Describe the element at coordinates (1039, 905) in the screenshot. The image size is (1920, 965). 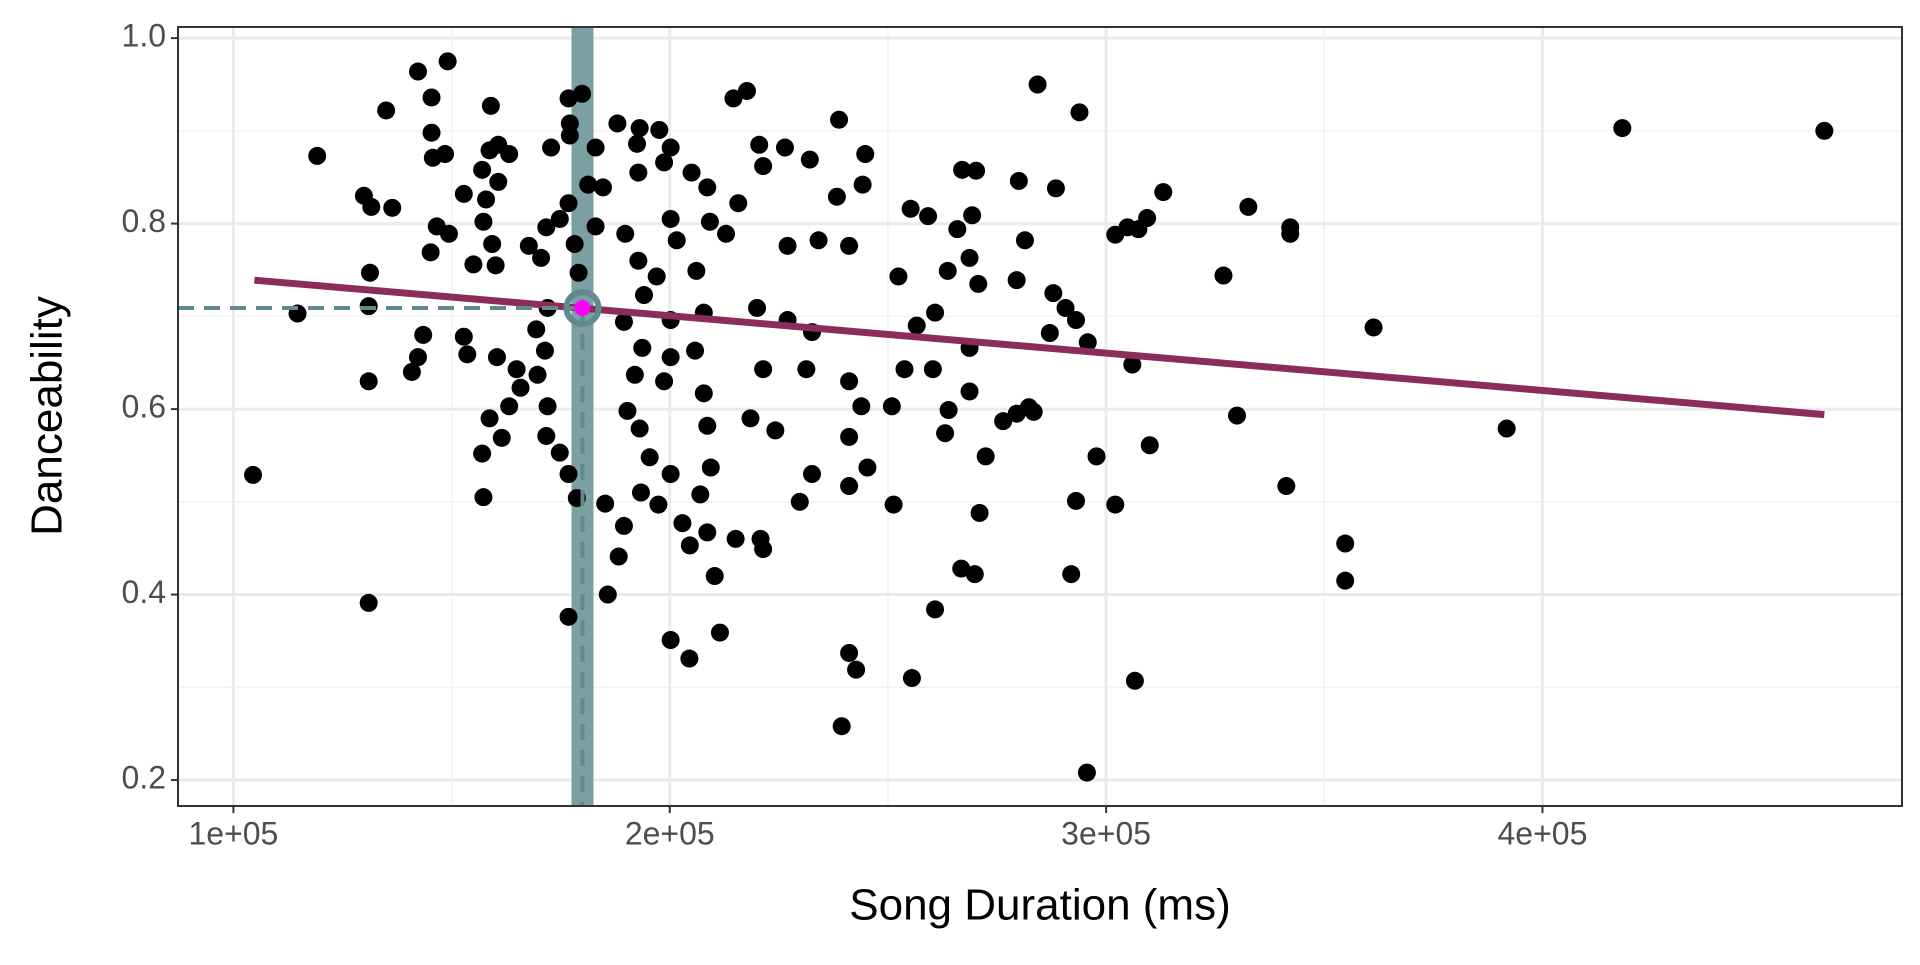
I see `x-axis-title: Song Duration (ms)` at that location.